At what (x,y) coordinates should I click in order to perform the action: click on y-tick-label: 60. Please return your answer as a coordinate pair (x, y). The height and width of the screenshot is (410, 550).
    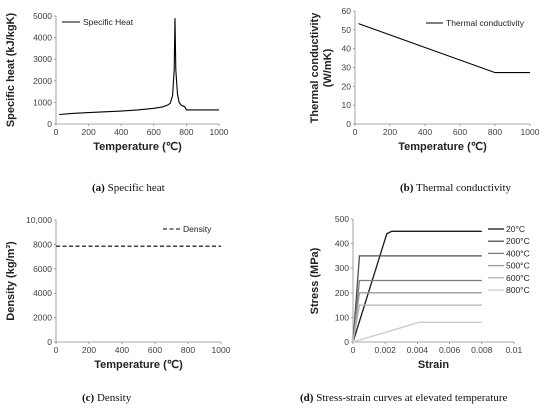
    Looking at the image, I should click on (347, 11).